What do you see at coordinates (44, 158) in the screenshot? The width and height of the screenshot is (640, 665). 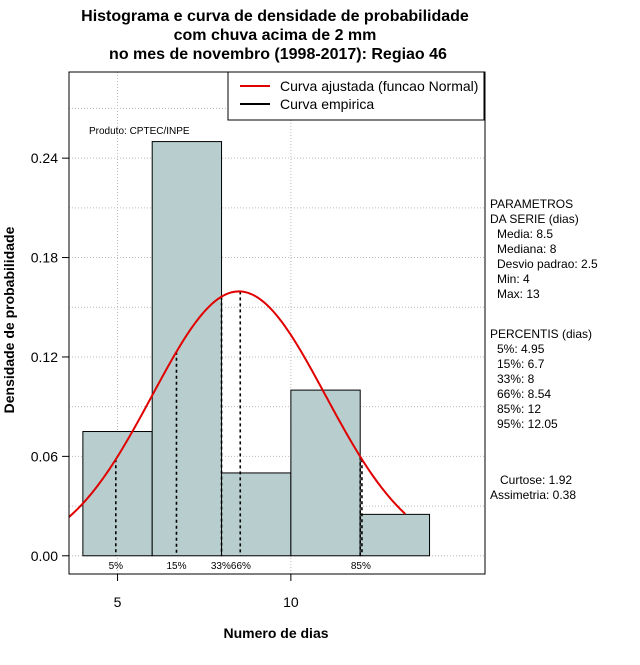 I see `y-tick-label-4: 0.24` at bounding box center [44, 158].